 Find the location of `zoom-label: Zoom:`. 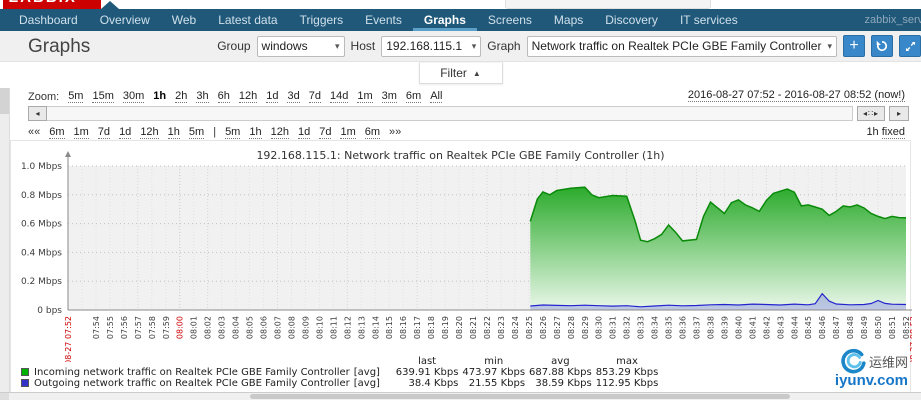

zoom-label: Zoom: is located at coordinates (44, 96).